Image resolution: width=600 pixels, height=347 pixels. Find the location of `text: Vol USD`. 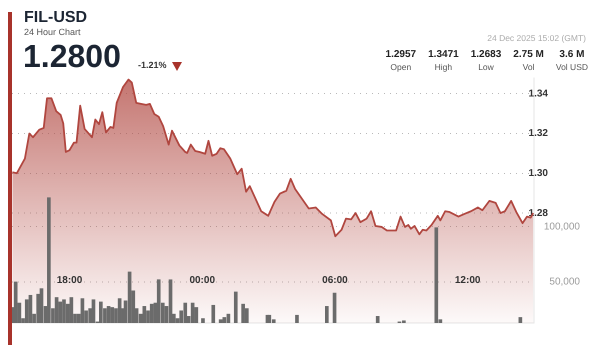

text: Vol USD is located at coordinates (572, 67).